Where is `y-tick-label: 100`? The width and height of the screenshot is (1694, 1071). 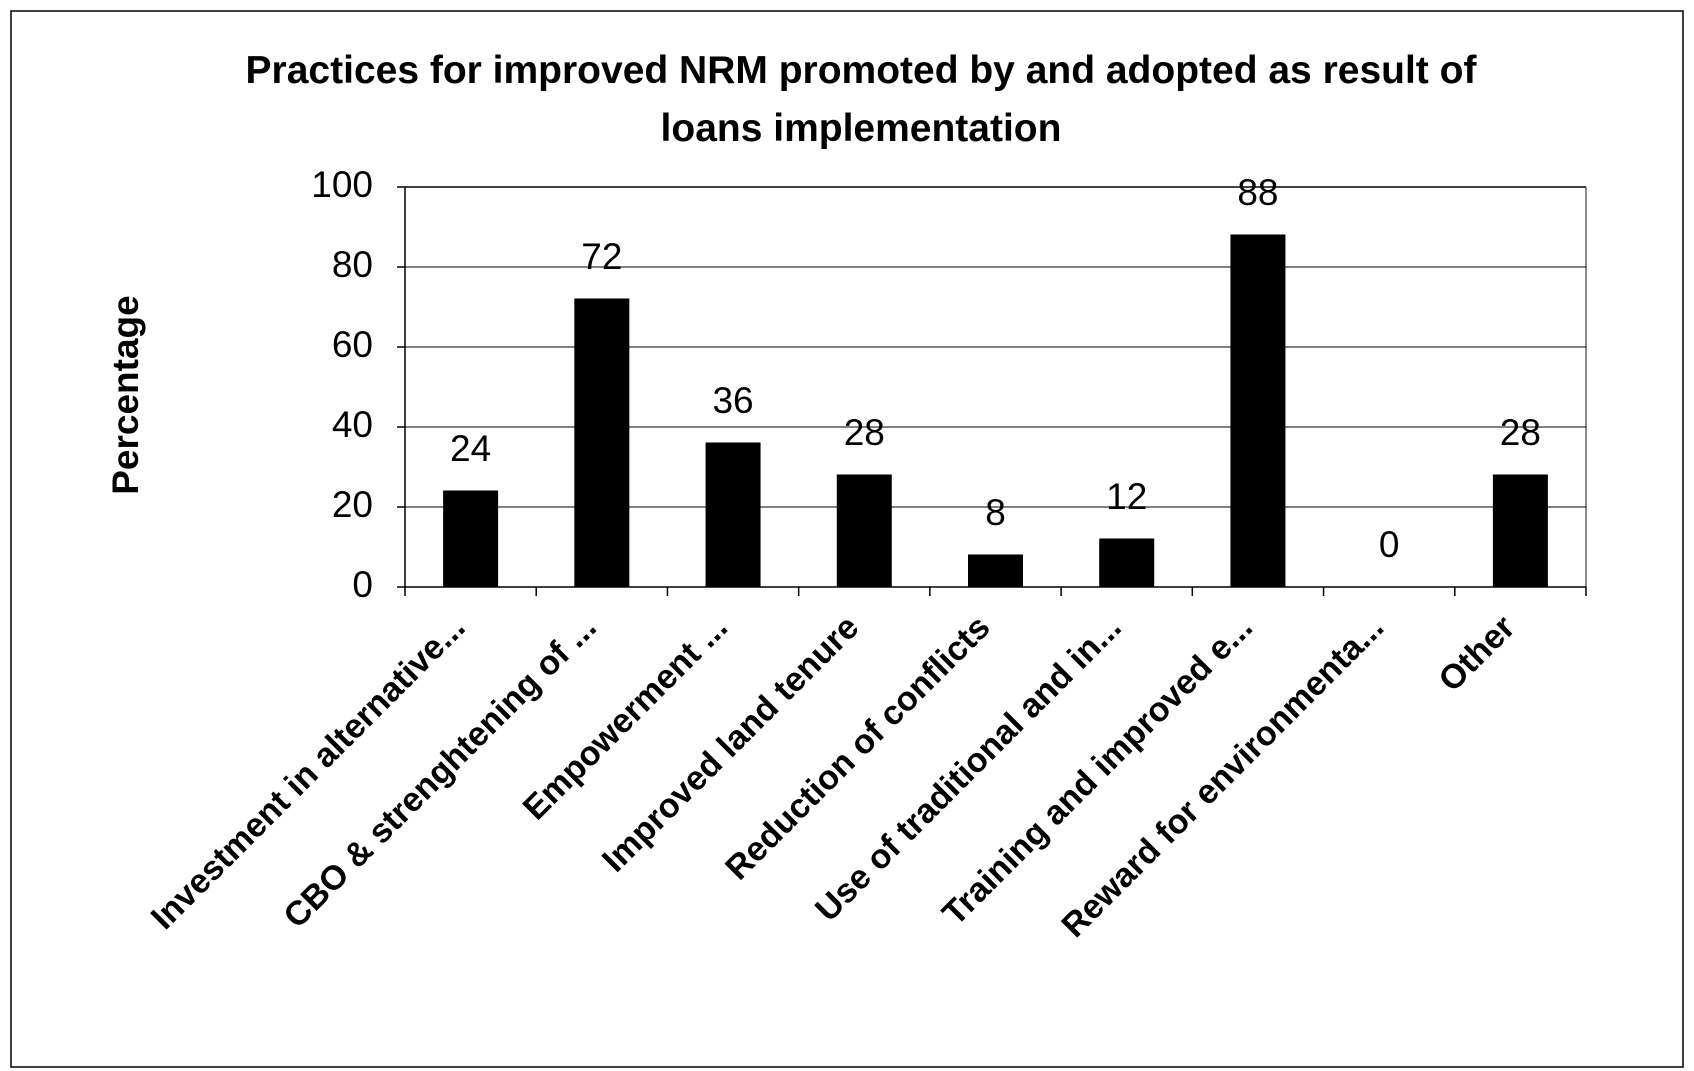
y-tick-label: 100 is located at coordinates (342, 184).